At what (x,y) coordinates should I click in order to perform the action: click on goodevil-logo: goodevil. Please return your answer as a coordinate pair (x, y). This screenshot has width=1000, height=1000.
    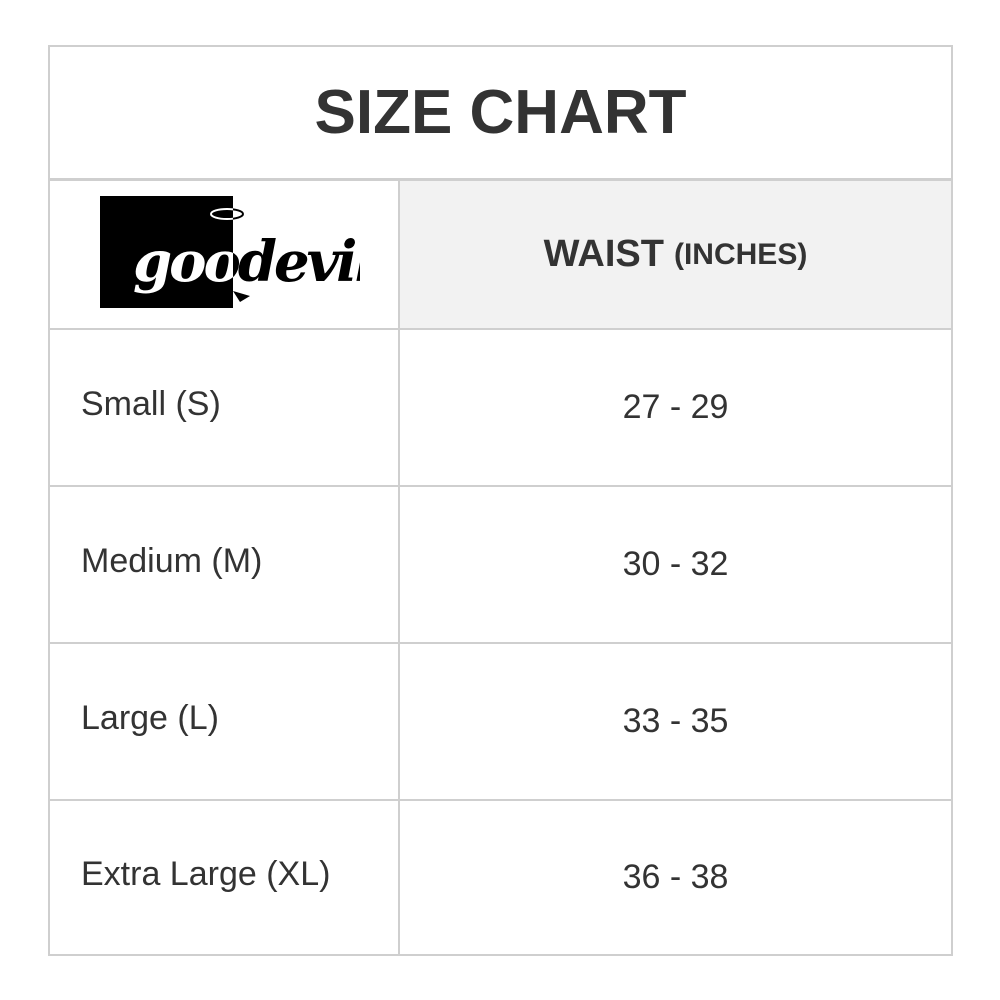
    Looking at the image, I should click on (230, 252).